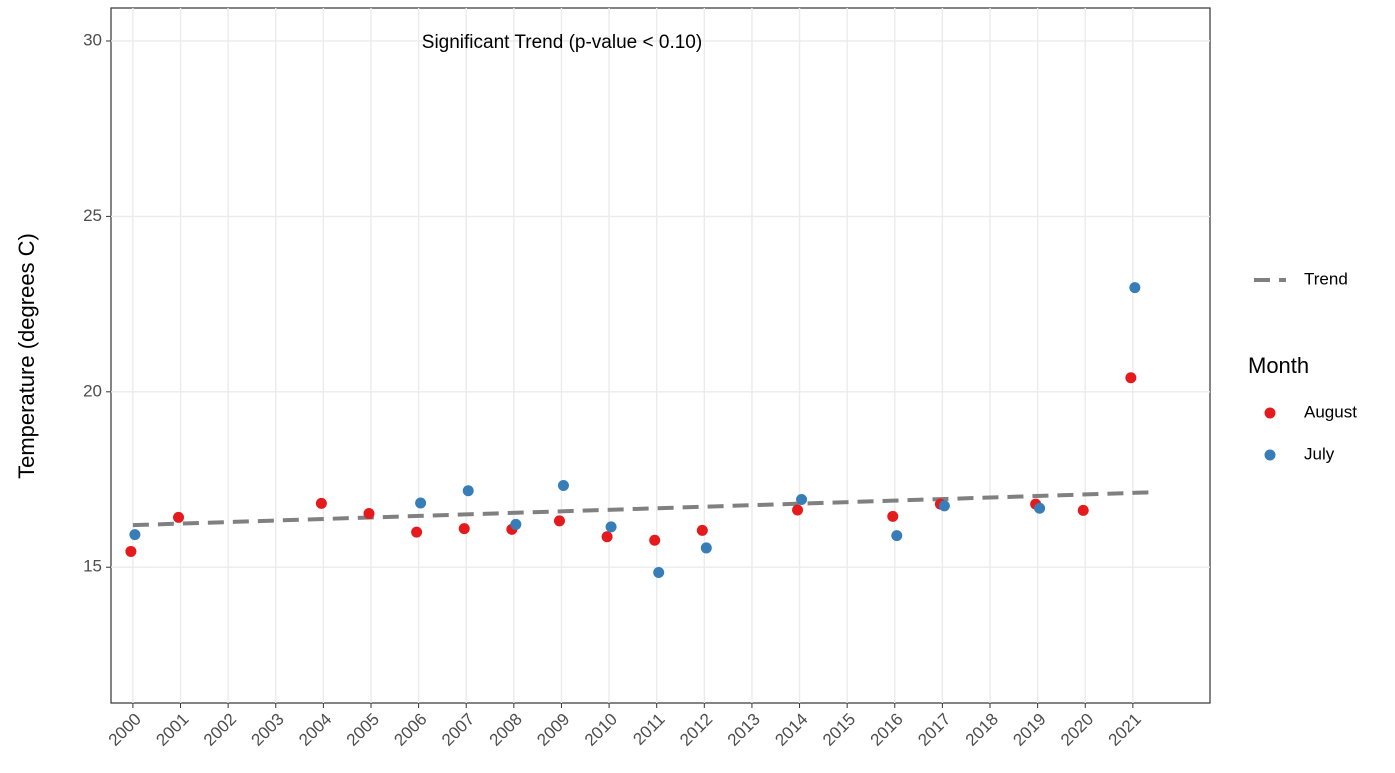 This screenshot has height=773, width=1395. What do you see at coordinates (982, 730) in the screenshot?
I see `x-tick-label: 2018` at bounding box center [982, 730].